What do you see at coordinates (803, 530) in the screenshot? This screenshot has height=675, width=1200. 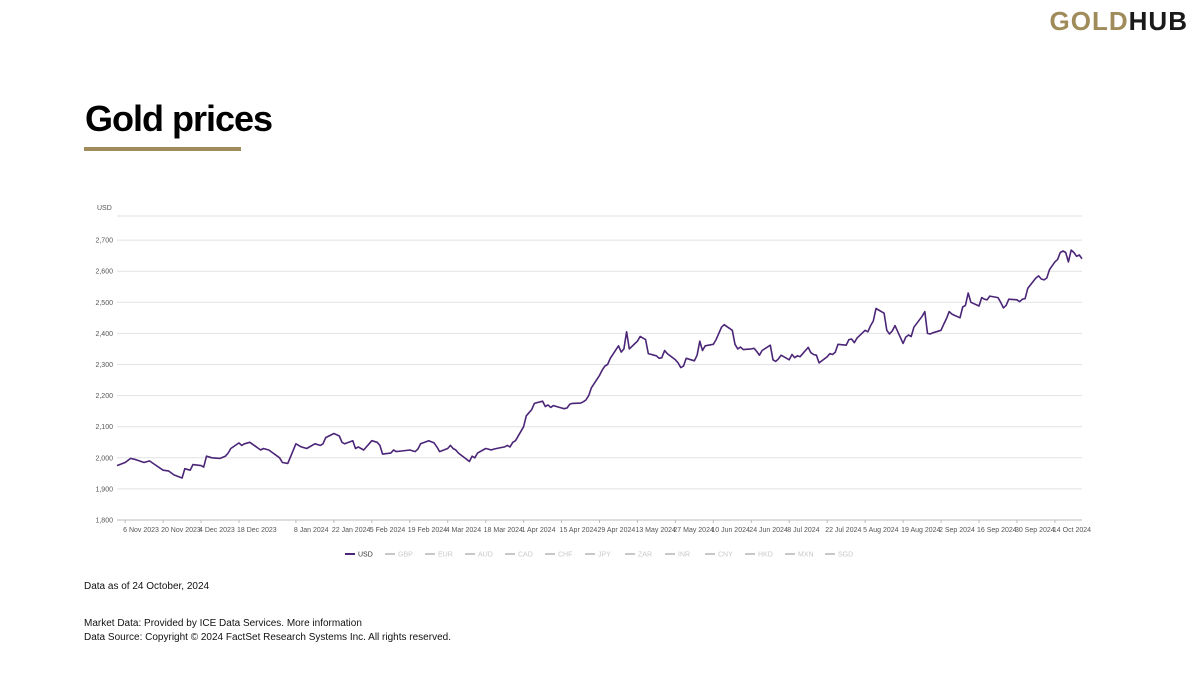 I see `x-tick-label: 8 Jul 2024` at bounding box center [803, 530].